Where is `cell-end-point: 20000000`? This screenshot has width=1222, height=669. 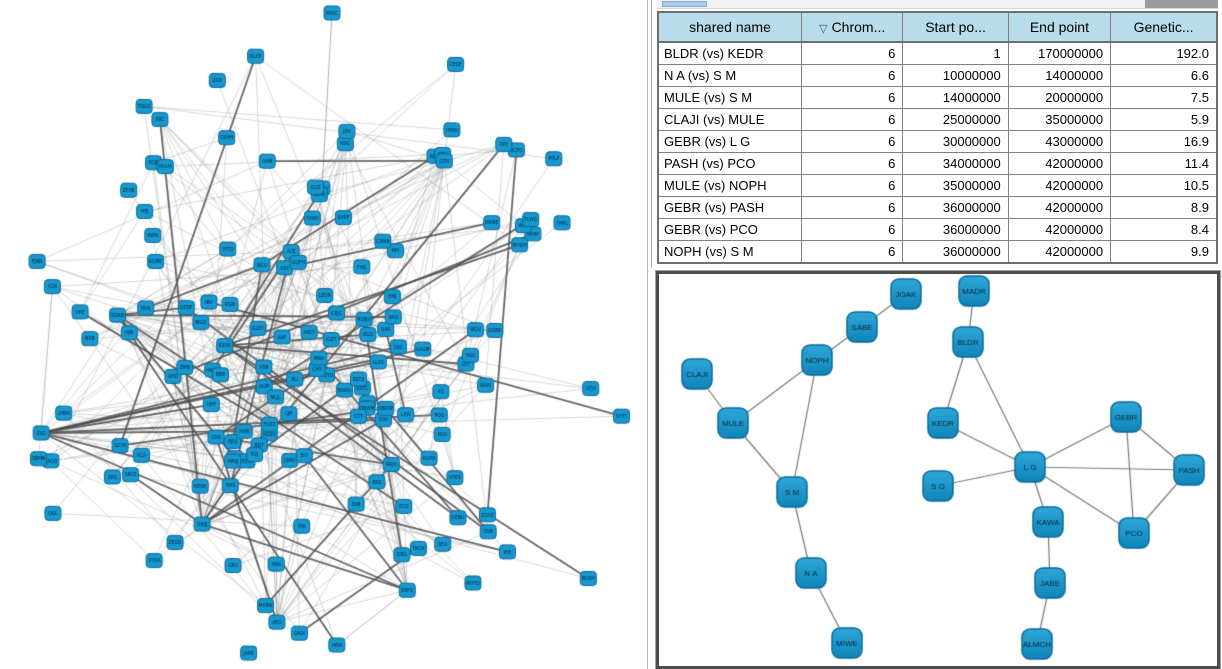
cell-end-point: 20000000 is located at coordinates (1059, 97).